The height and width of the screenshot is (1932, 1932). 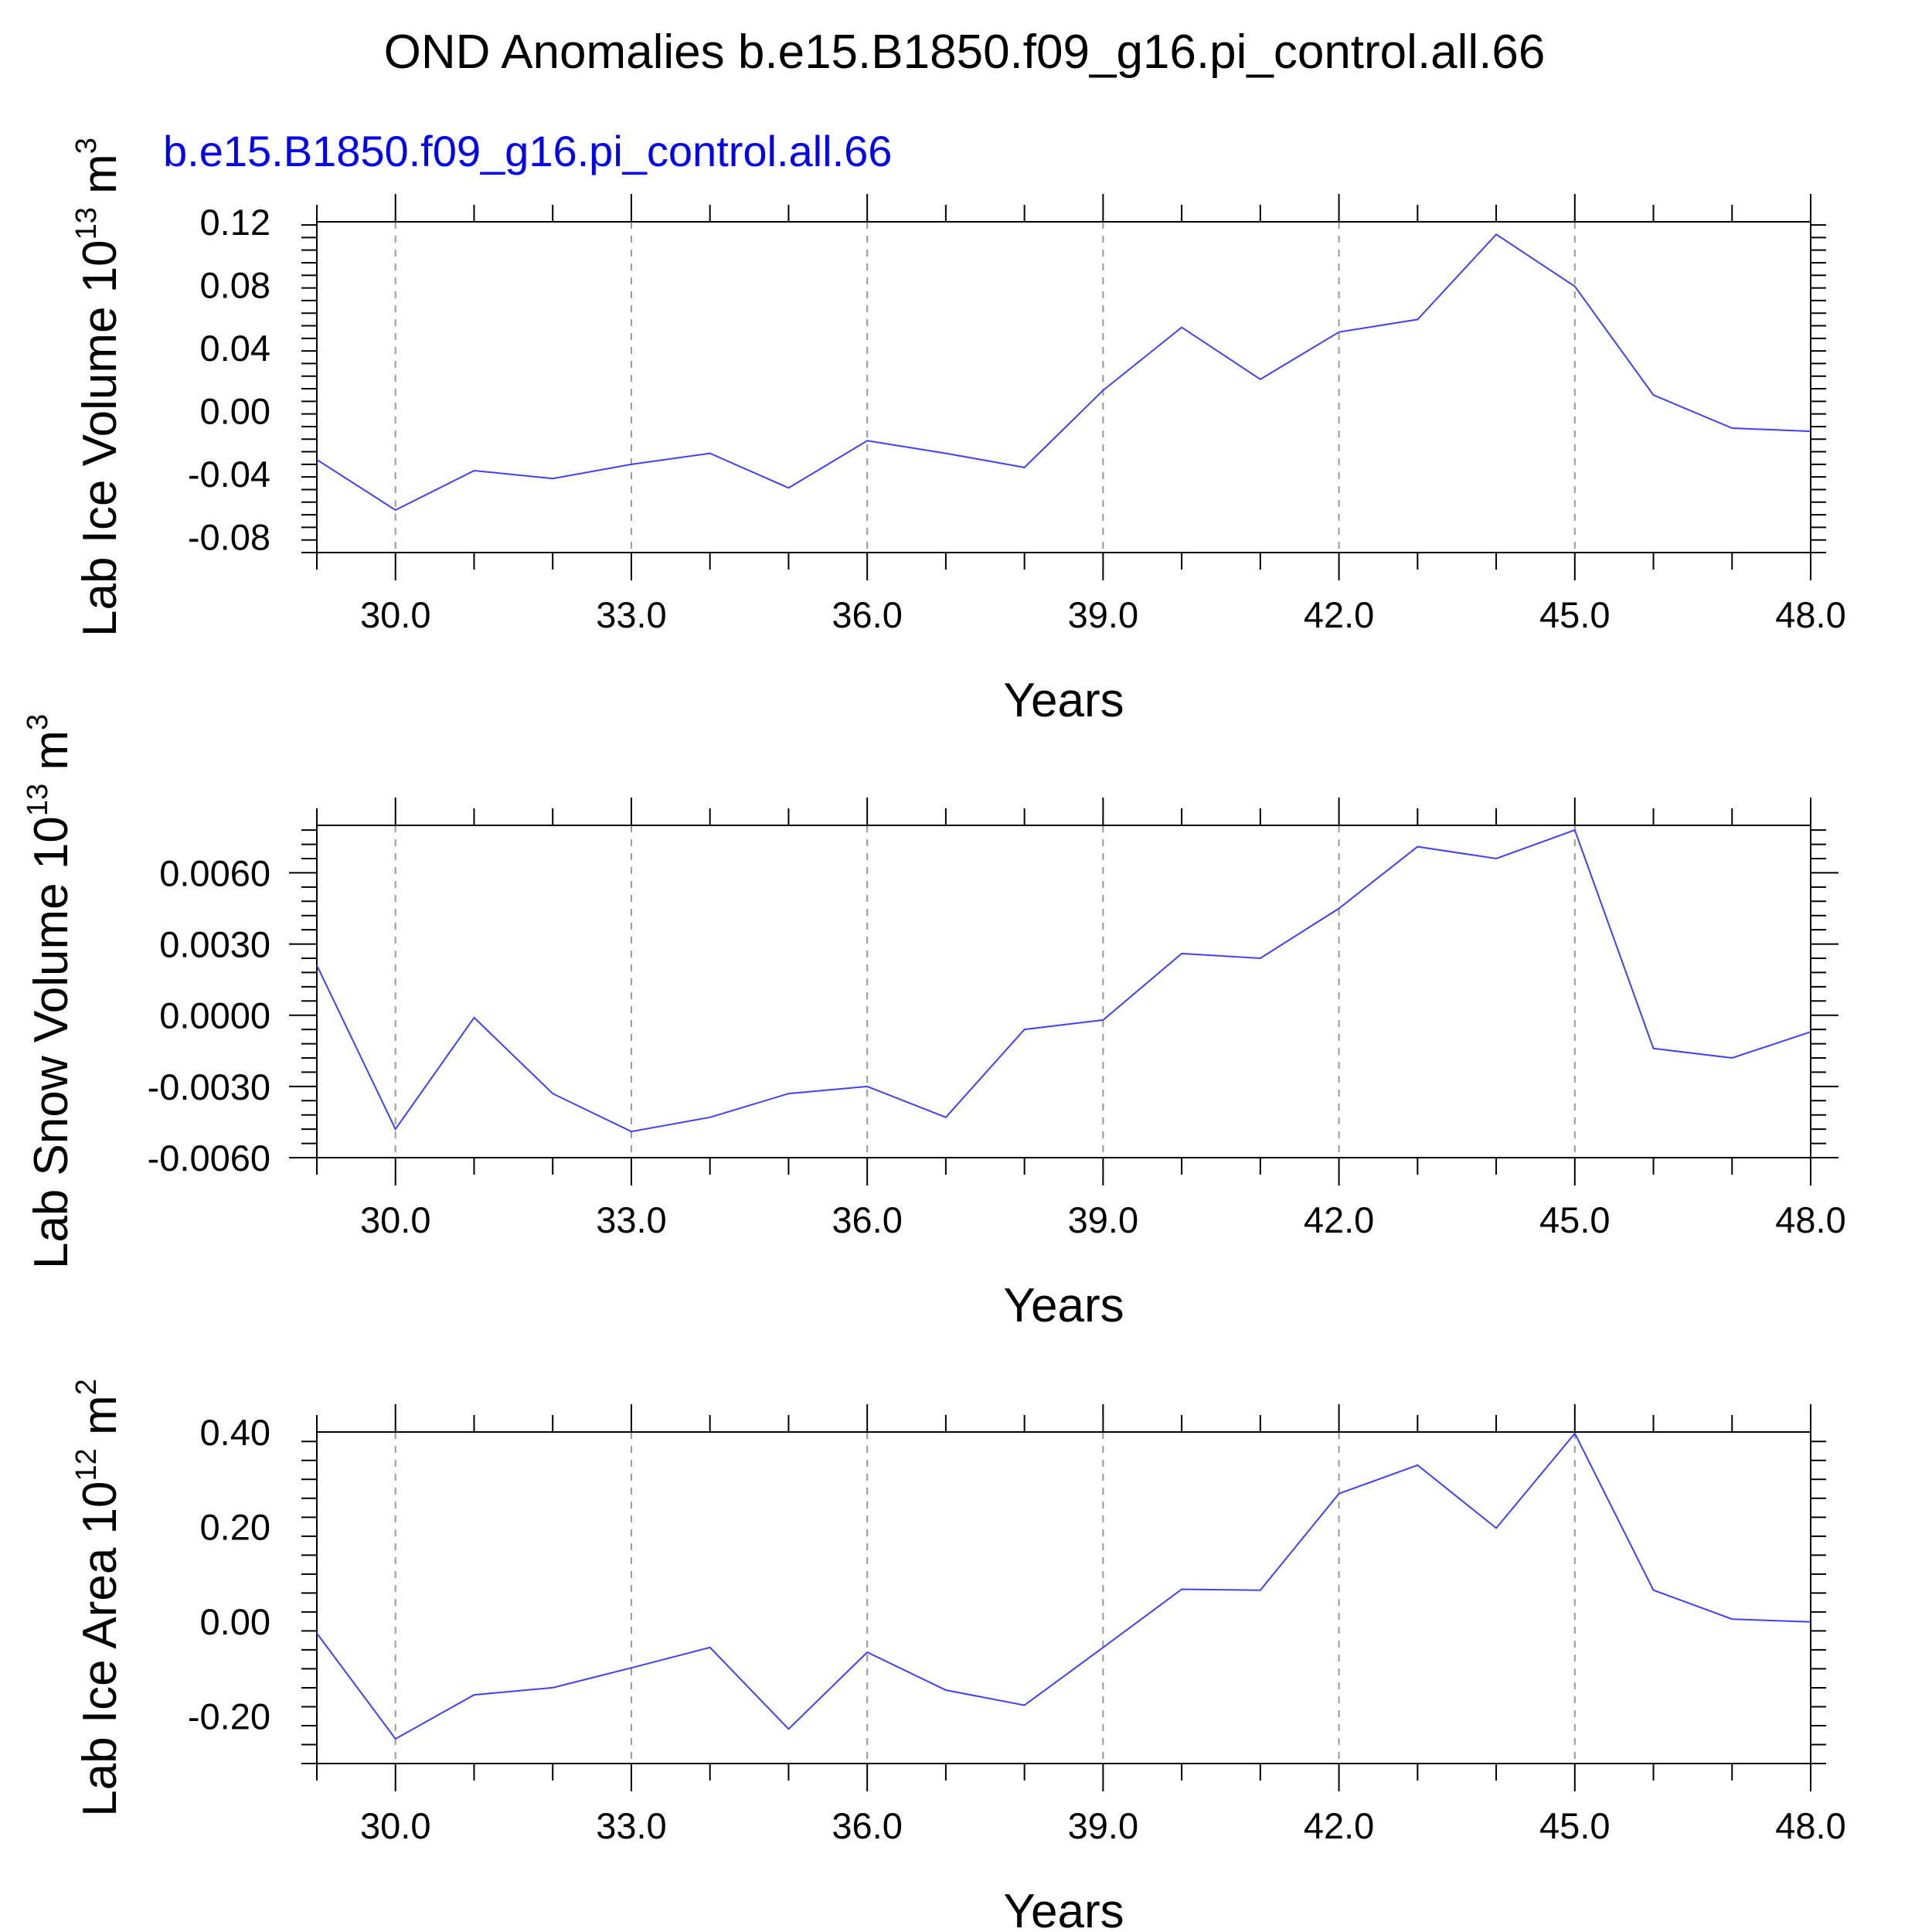 I want to click on y-tick-label: 0.08, so click(x=235, y=285).